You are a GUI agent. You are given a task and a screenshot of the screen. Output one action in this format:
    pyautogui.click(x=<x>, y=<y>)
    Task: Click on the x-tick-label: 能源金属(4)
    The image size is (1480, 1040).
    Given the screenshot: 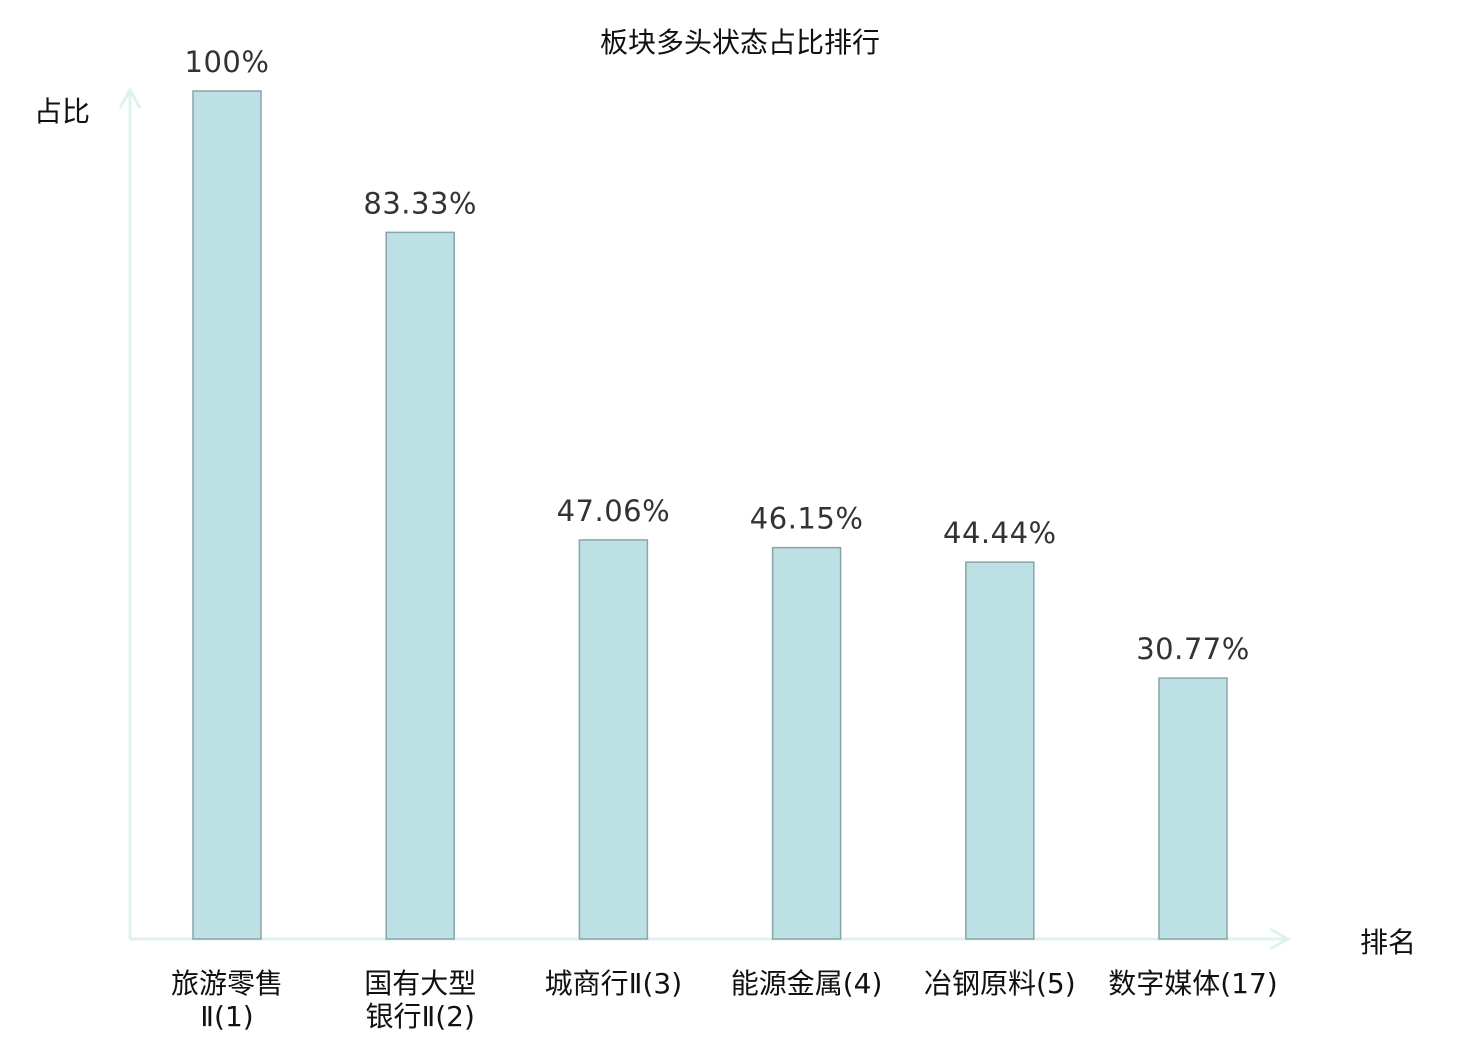 What is the action you would take?
    pyautogui.click(x=807, y=983)
    